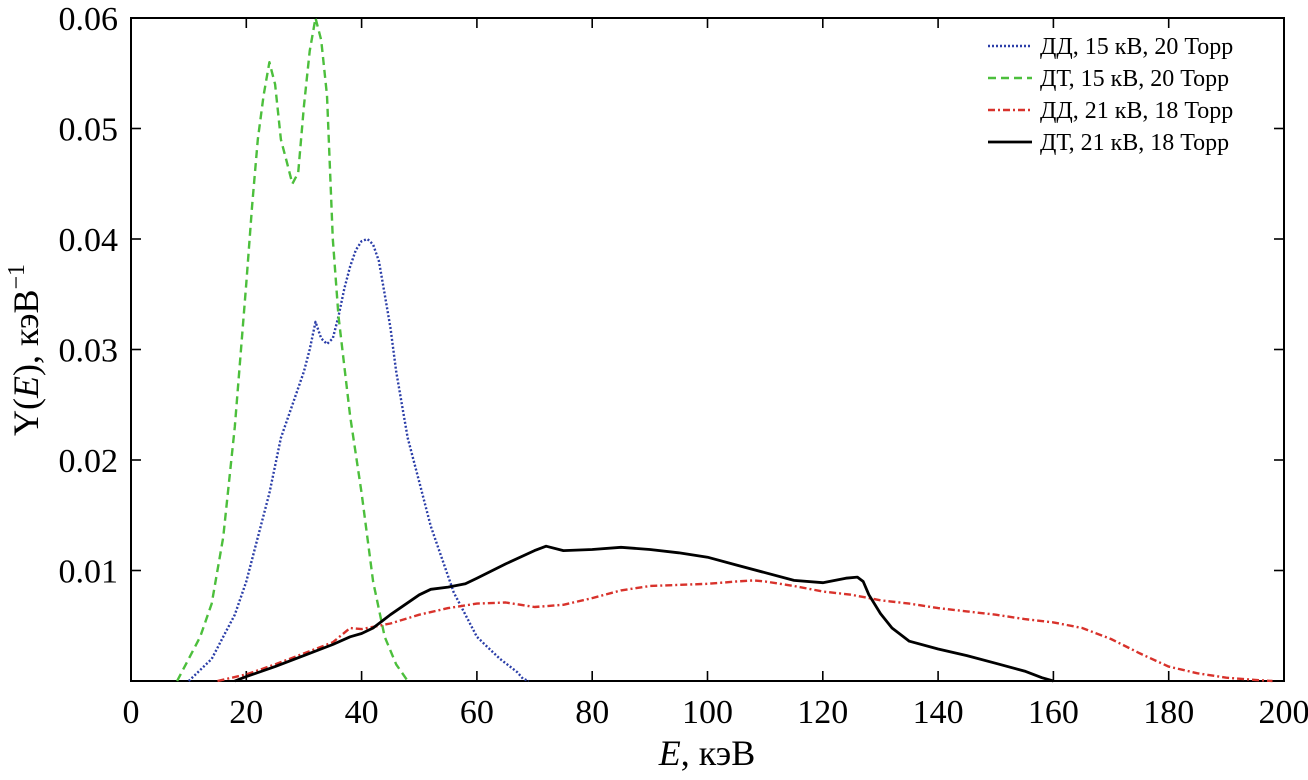 The height and width of the screenshot is (780, 1308). I want to click on y-tick-label: 0.01, so click(89, 572).